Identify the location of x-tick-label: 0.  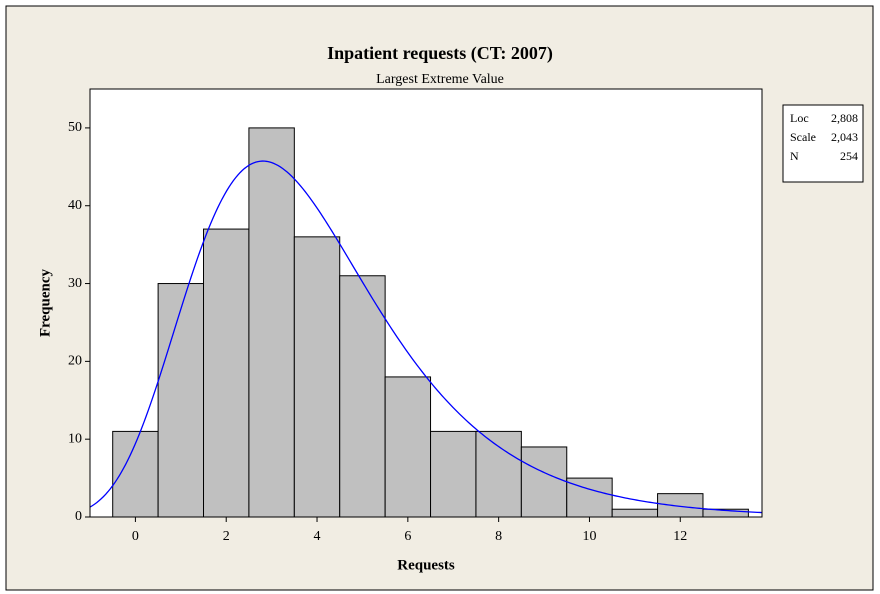
(135, 536).